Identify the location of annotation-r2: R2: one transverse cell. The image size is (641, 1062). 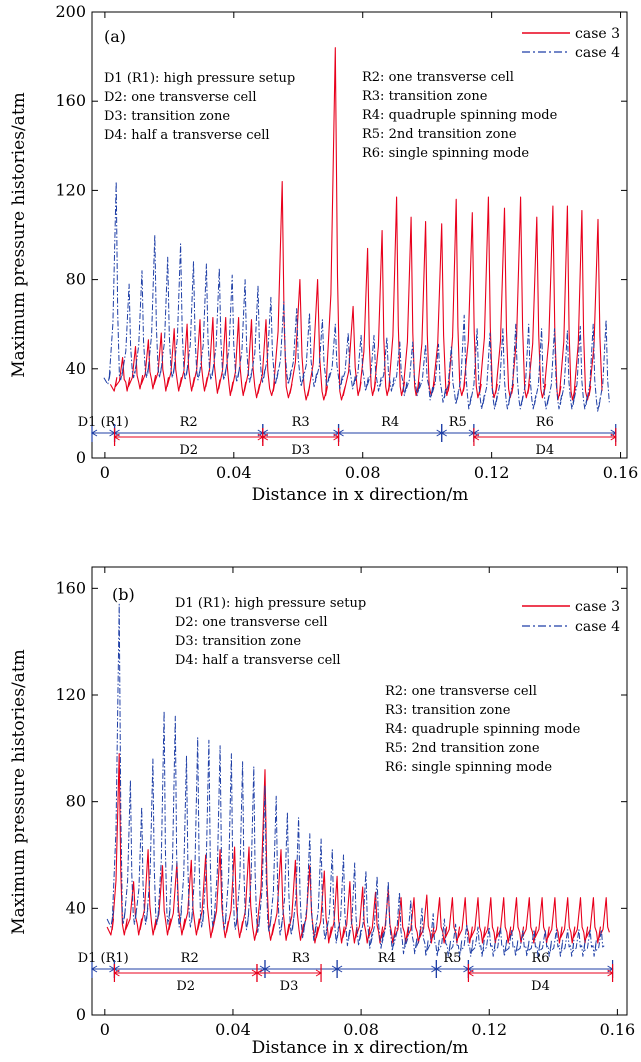
(461, 691).